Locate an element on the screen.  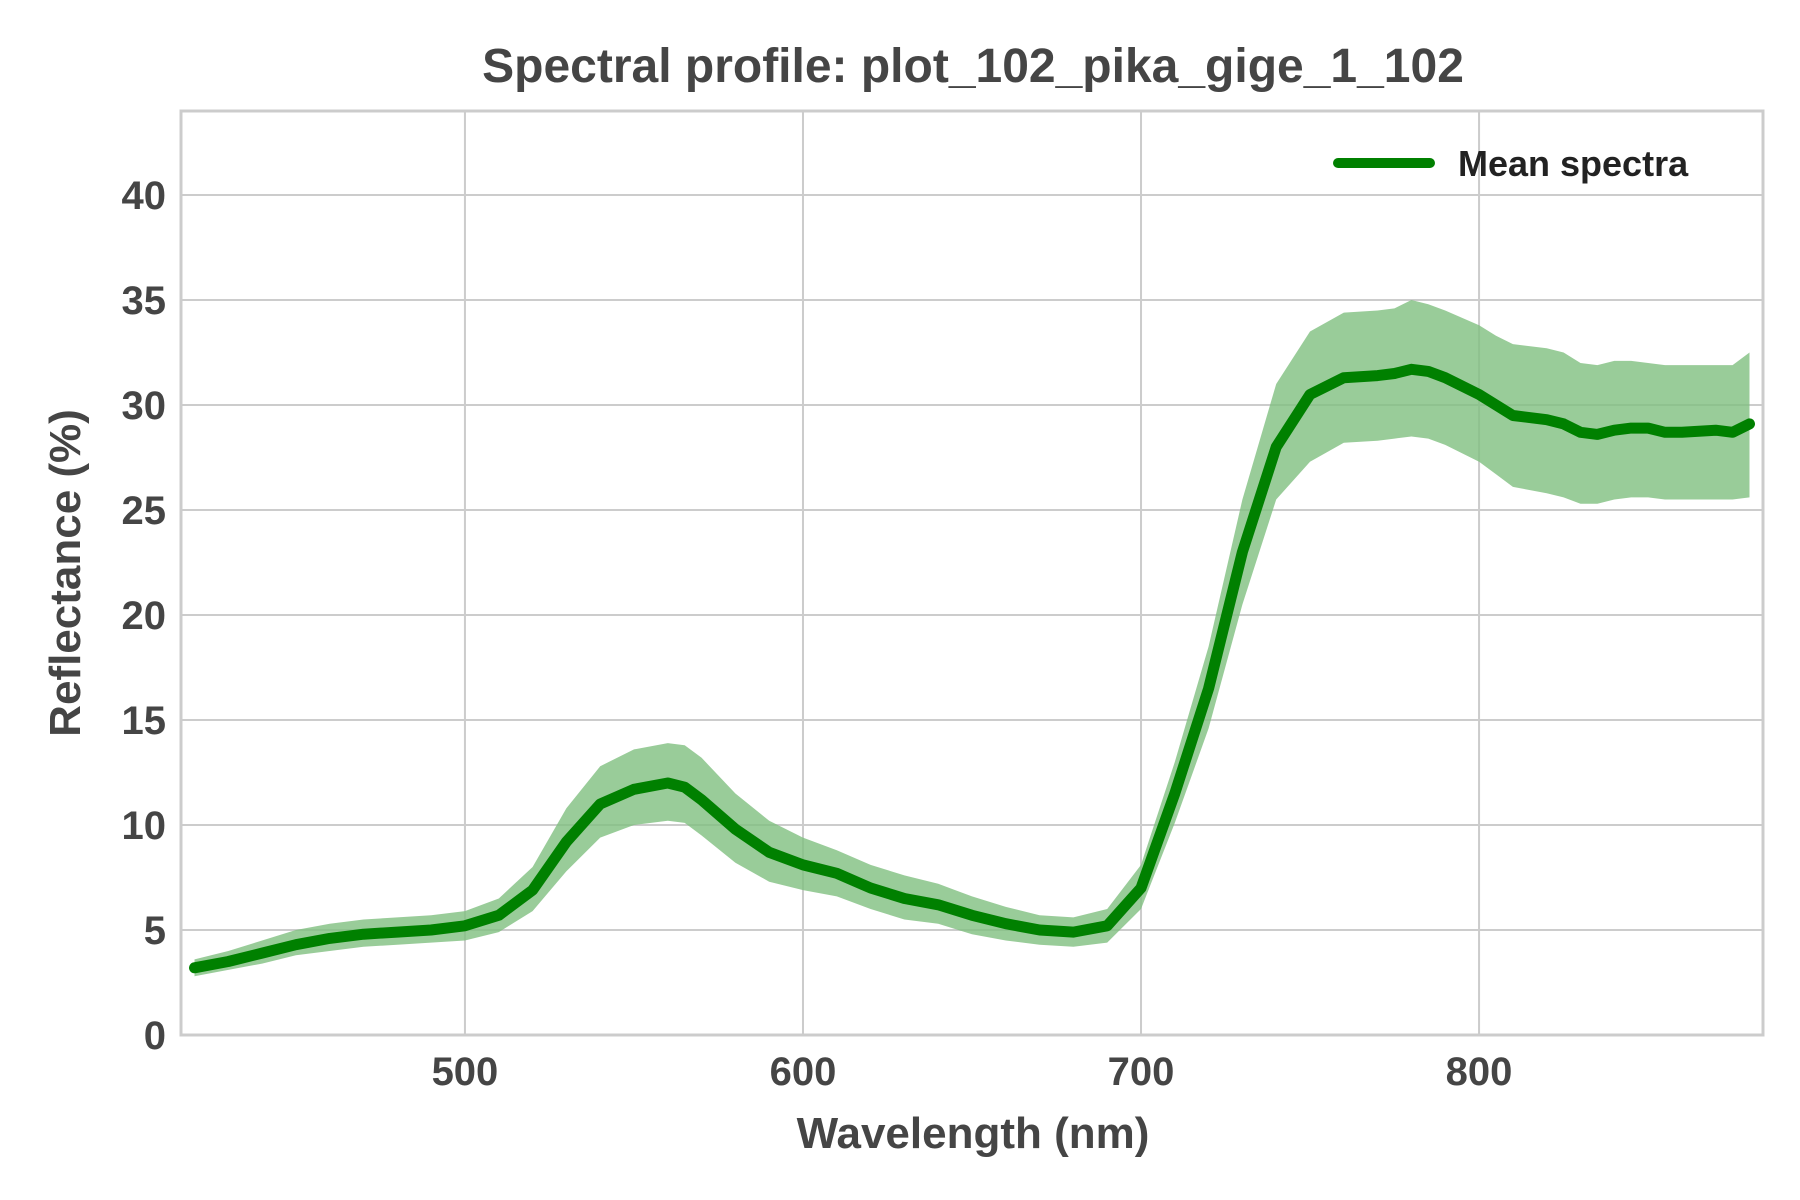
legend: Mean spectra is located at coordinates (1511, 163).